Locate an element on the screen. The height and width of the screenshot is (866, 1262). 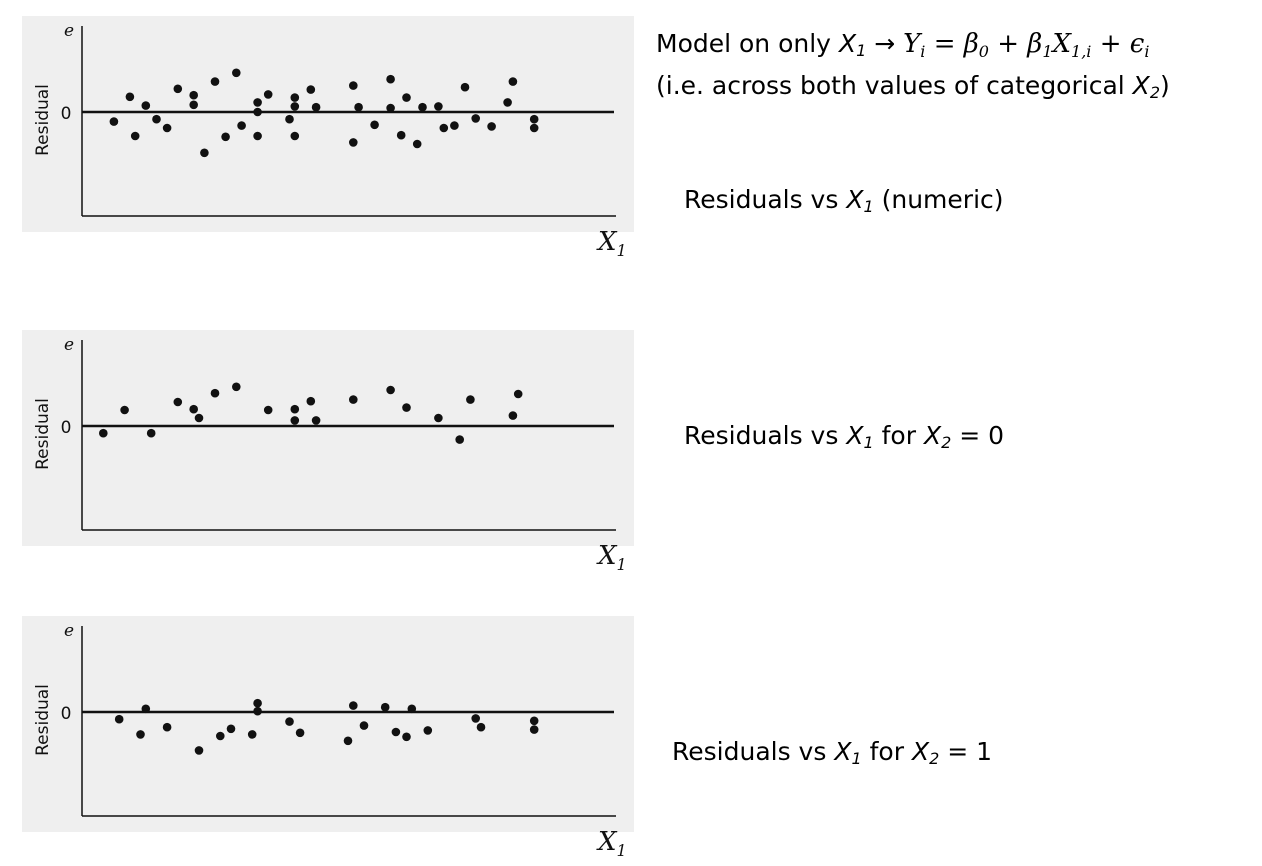
eq-equals: = is located at coordinates (944, 44).